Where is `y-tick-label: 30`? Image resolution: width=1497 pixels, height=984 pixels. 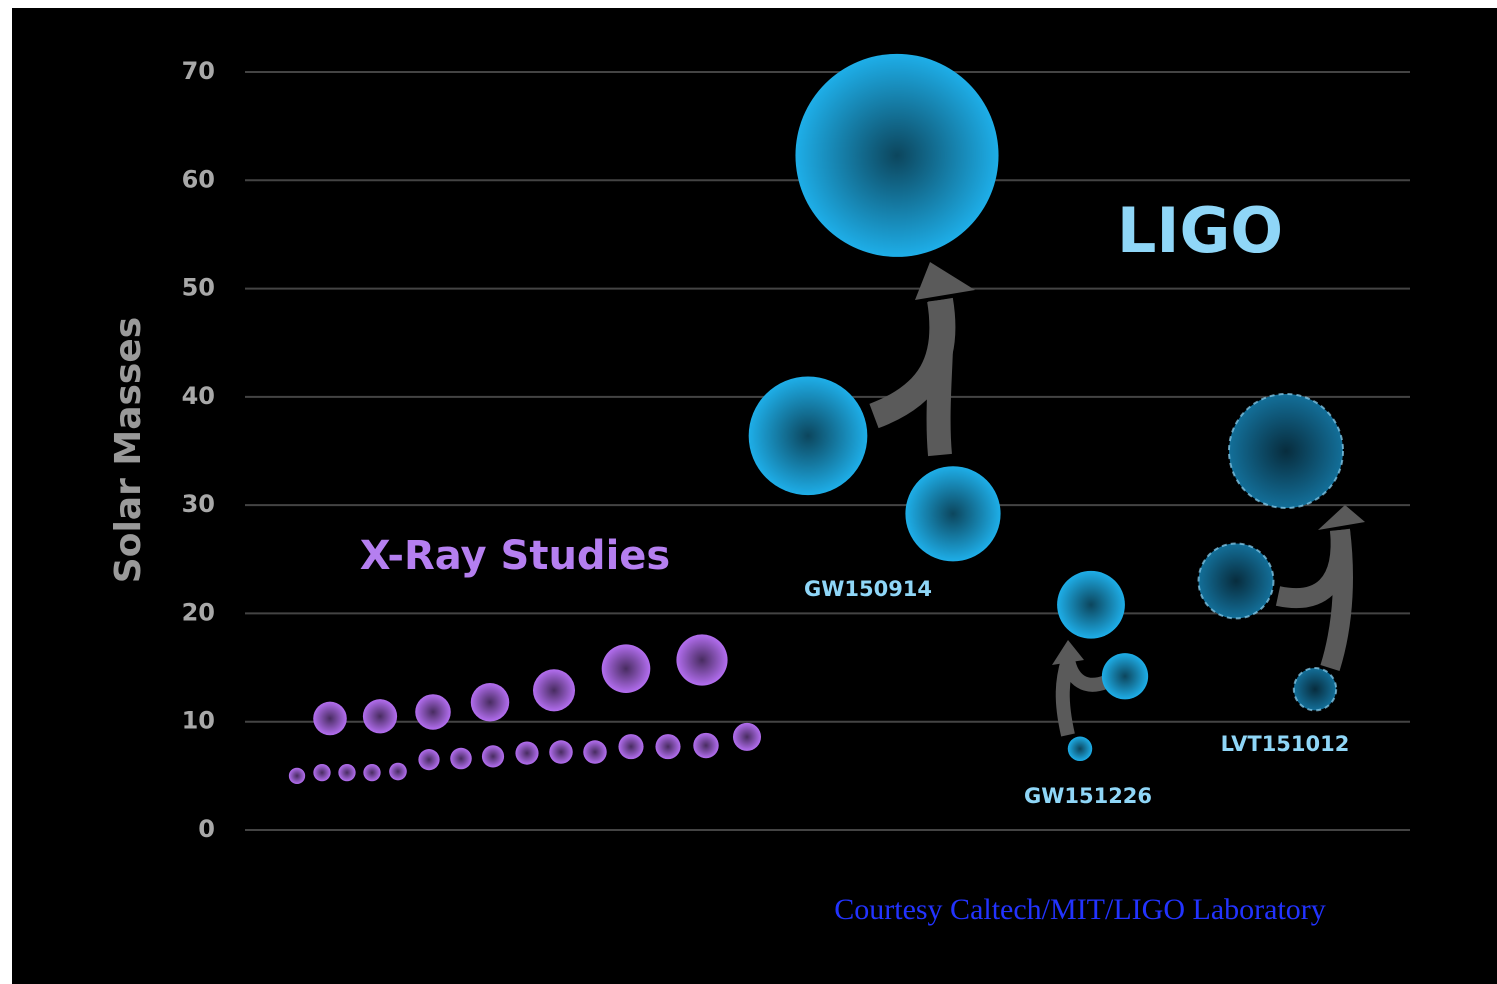
y-tick-label: 30 is located at coordinates (198, 504).